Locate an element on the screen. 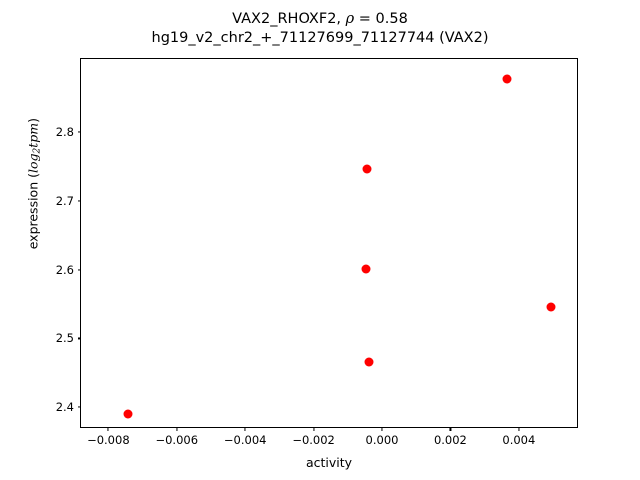 This screenshot has width=640, height=480. x-axis-tick-label: −0.006 is located at coordinates (177, 440).